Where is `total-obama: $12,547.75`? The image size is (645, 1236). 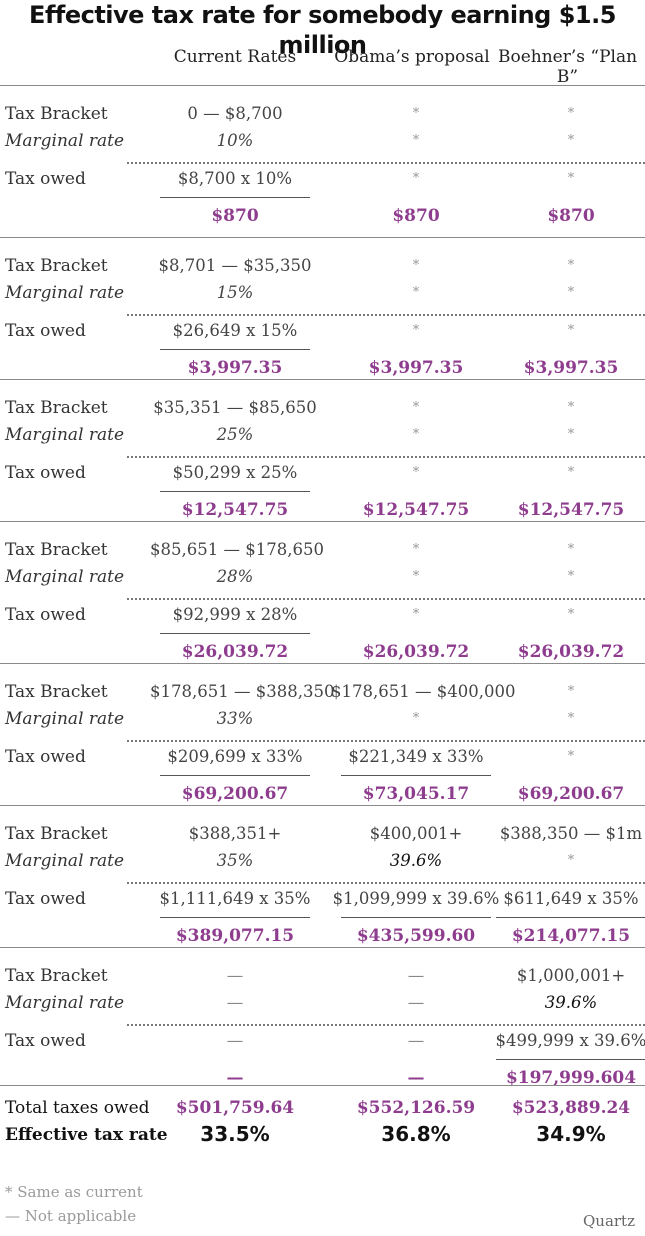 total-obama: $12,547.75 is located at coordinates (416, 510).